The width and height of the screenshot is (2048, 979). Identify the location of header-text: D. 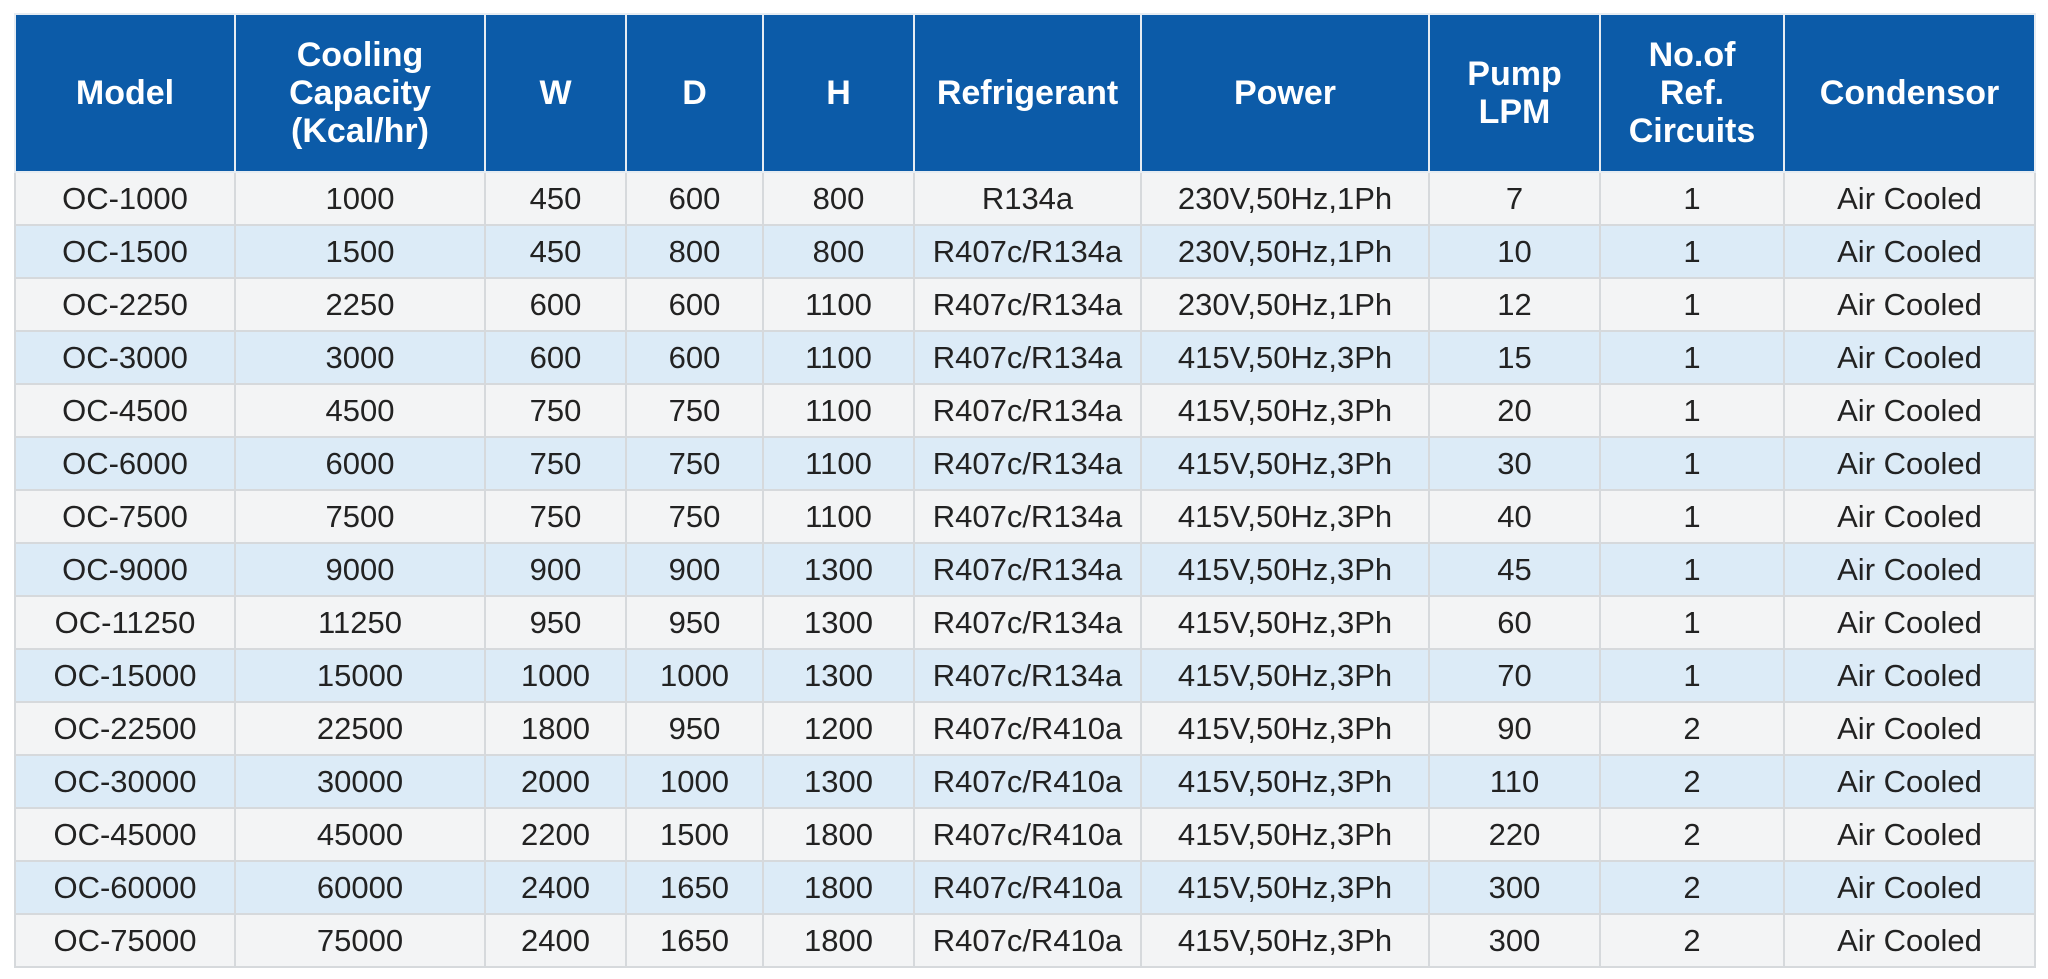
(694, 93).